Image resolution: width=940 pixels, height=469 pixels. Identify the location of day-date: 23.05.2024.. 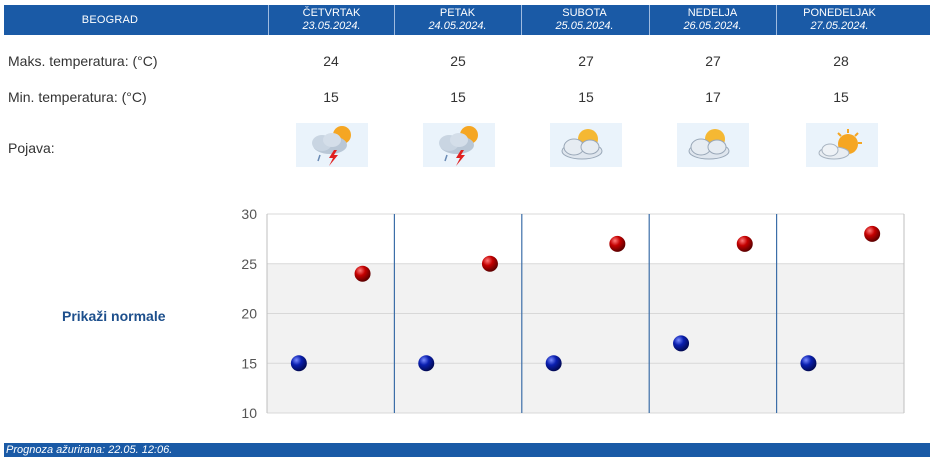
(331, 26).